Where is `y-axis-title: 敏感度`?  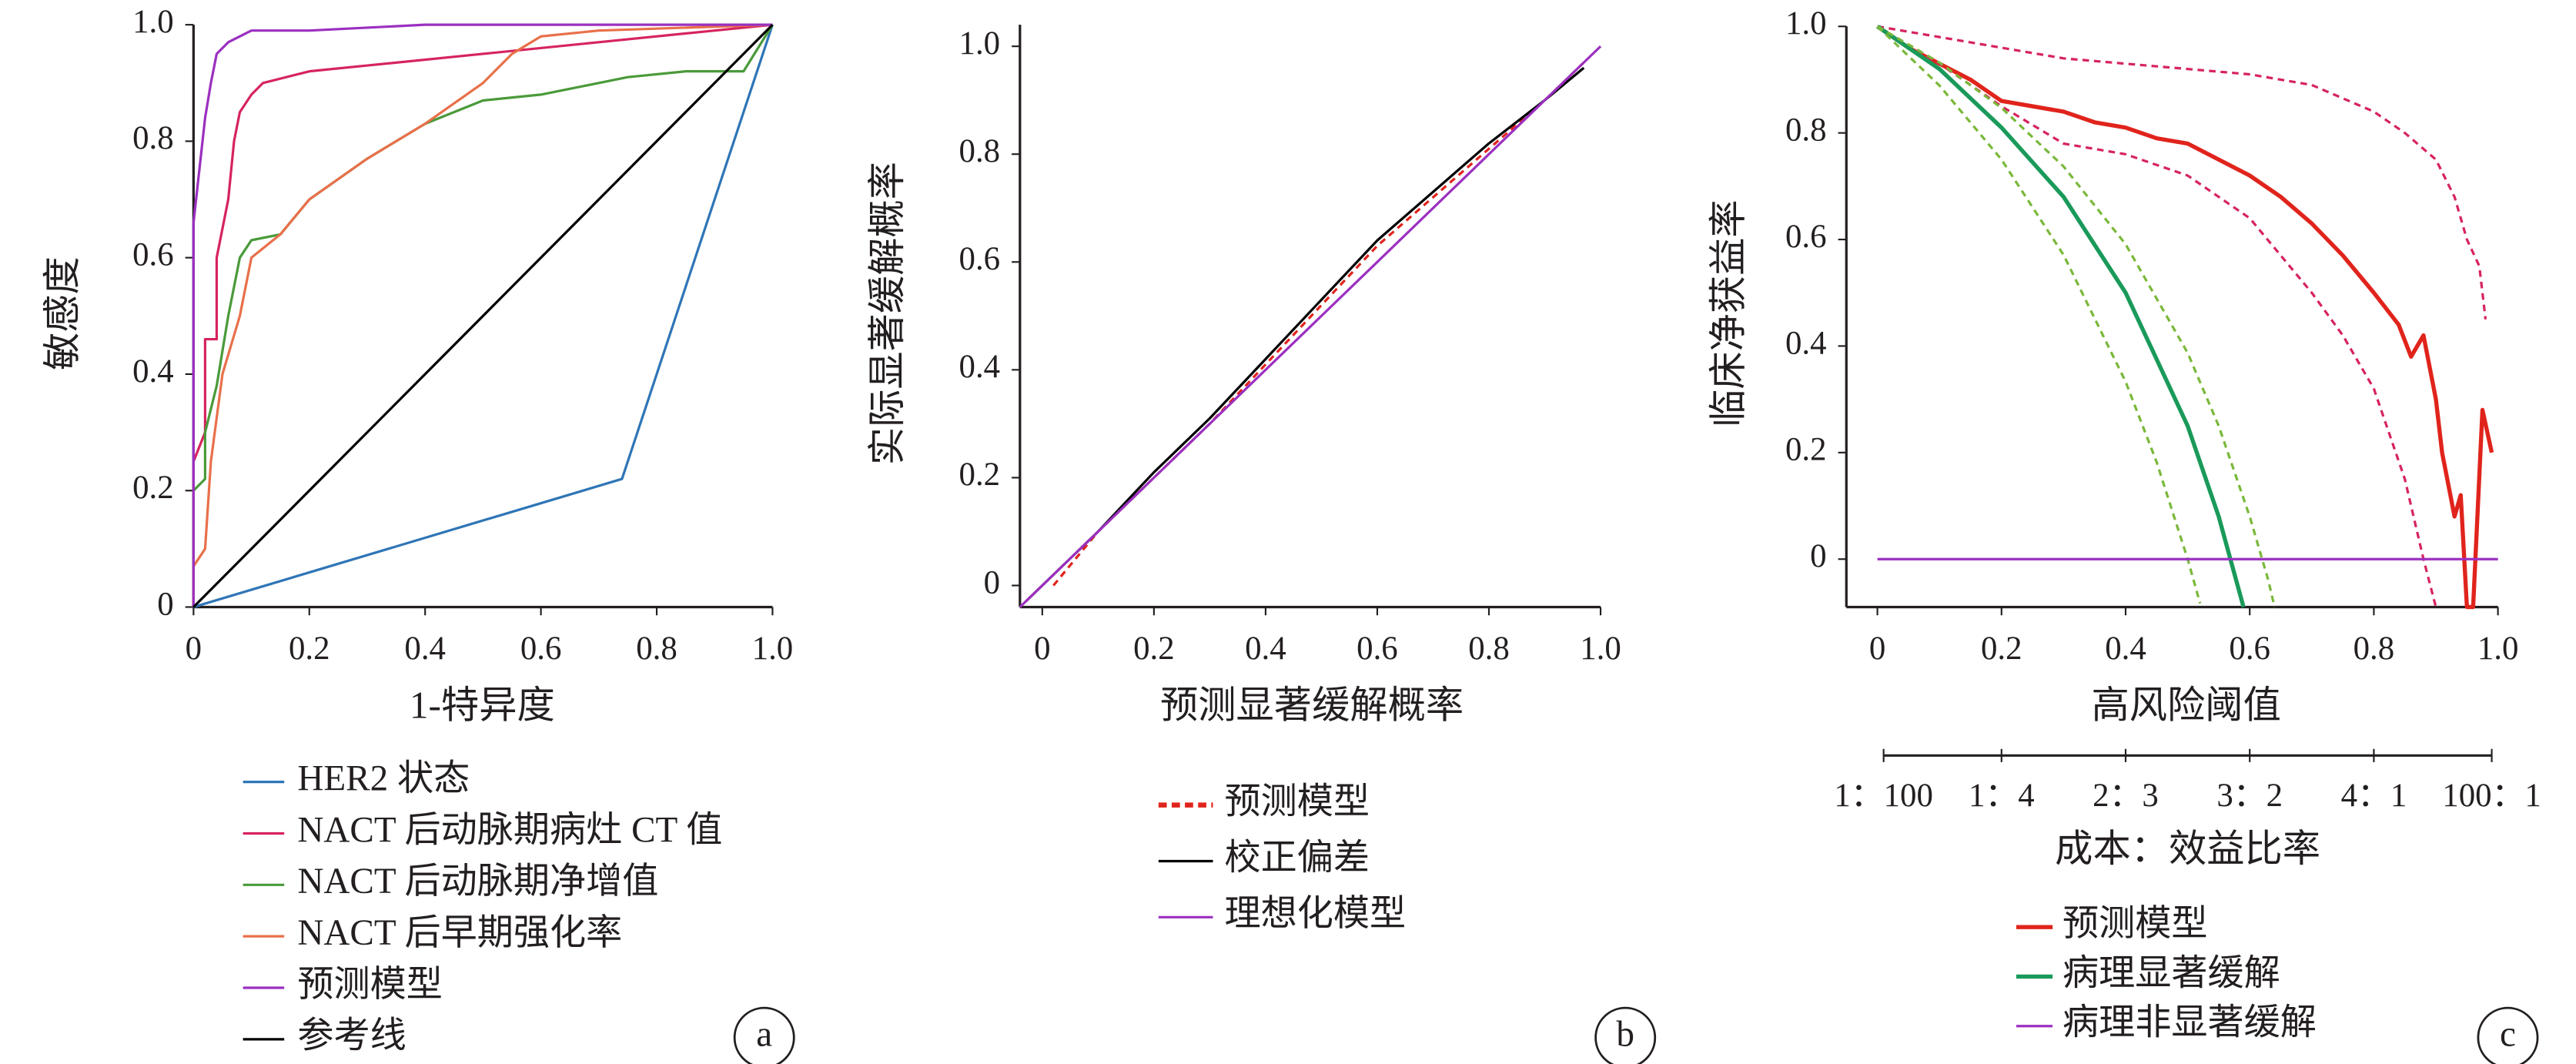 y-axis-title: 敏感度 is located at coordinates (63, 313).